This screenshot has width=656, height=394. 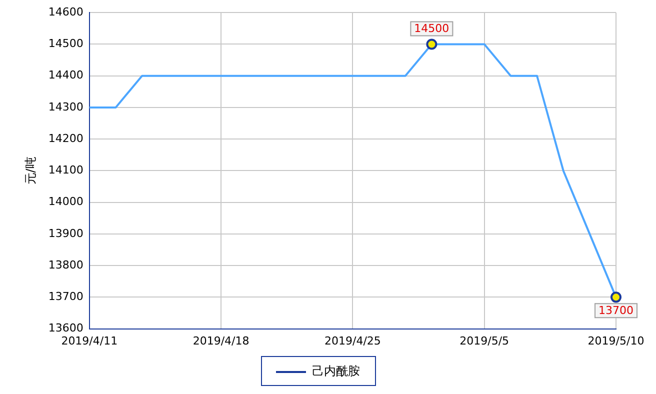 What do you see at coordinates (66, 75) in the screenshot?
I see `y-tick-label: 14400` at bounding box center [66, 75].